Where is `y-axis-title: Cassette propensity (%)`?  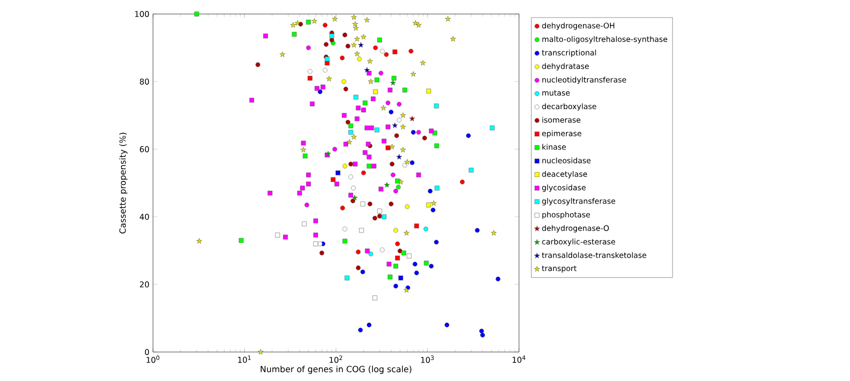 y-axis-title: Cassette propensity (%) is located at coordinates (123, 183).